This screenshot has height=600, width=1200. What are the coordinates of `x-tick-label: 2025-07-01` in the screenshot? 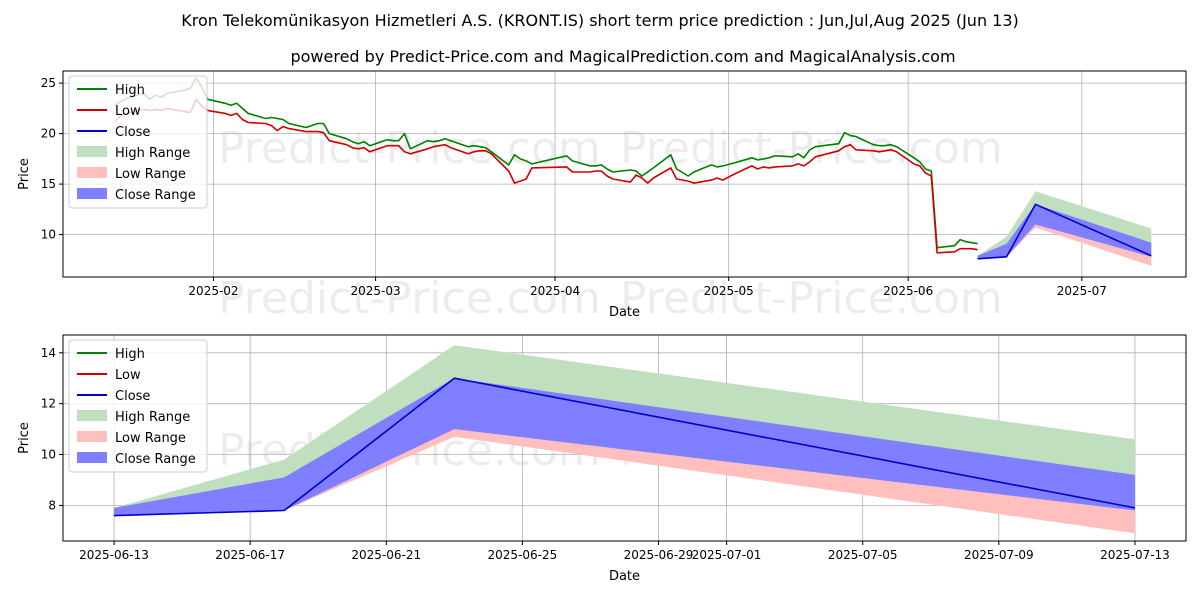 It's located at (727, 555).